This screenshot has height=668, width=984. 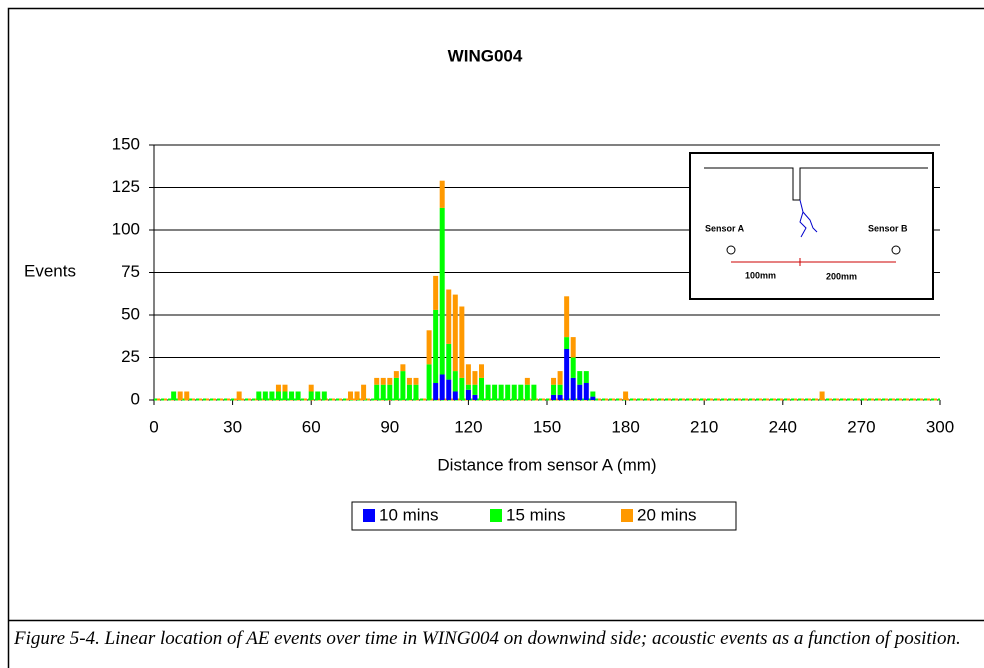 I want to click on y-tick-label: 125, so click(x=126, y=186).